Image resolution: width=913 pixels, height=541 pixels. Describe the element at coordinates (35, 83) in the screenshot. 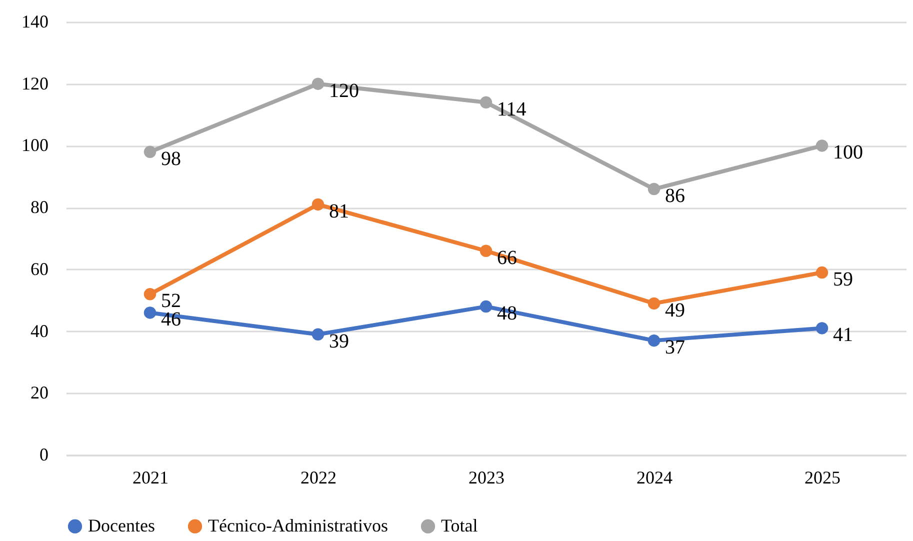

I see `y-tick-label: 120` at that location.